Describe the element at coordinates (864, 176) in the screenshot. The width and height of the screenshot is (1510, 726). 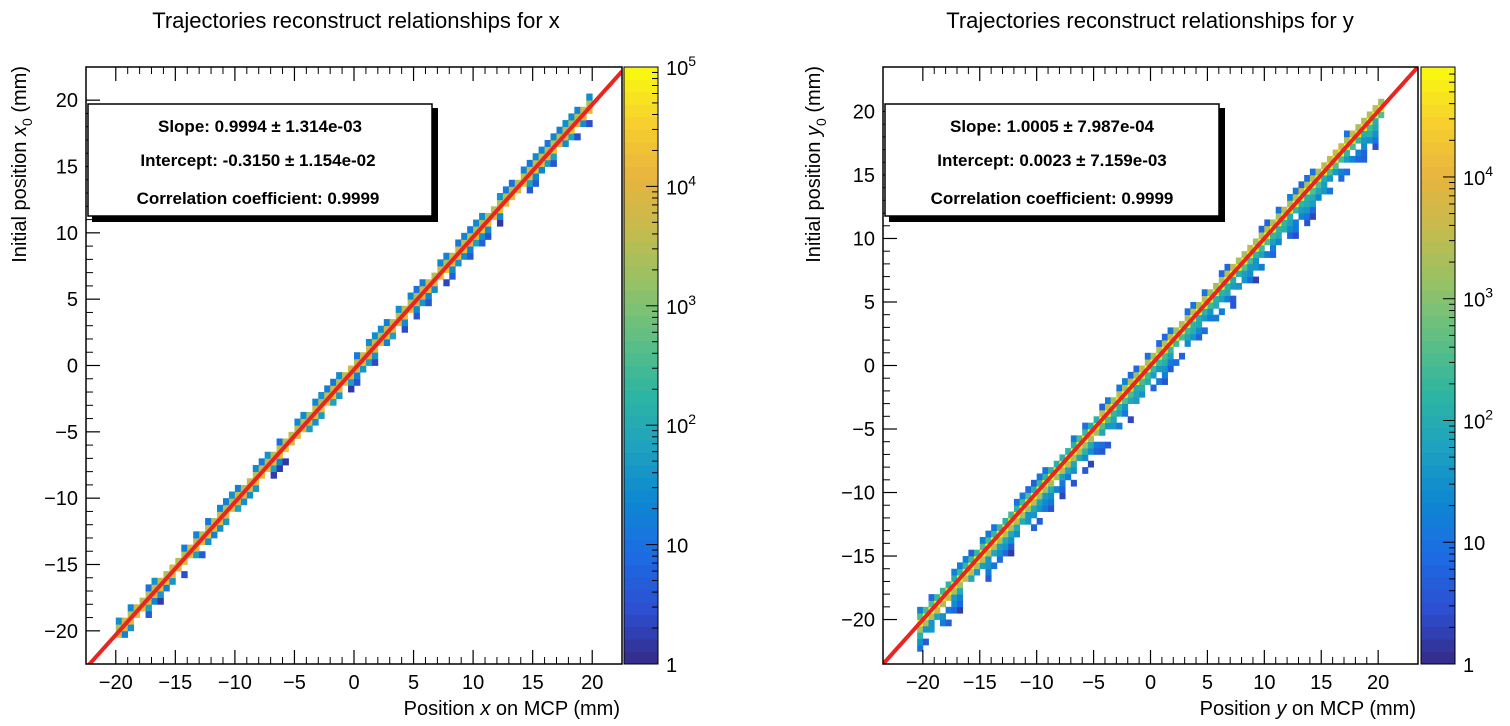
I see `y-tick-label: 15` at that location.